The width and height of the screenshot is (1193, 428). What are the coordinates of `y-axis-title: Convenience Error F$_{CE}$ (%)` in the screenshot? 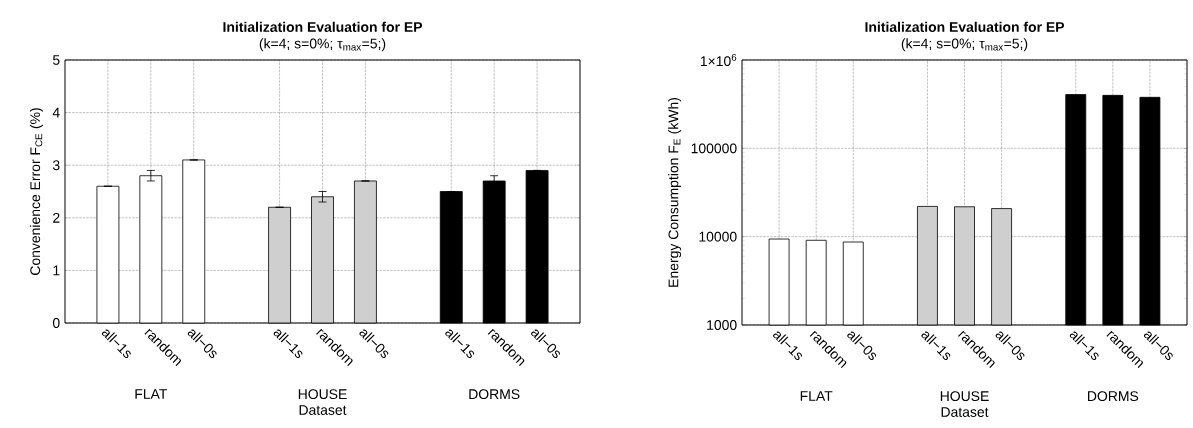 It's located at (36, 191).